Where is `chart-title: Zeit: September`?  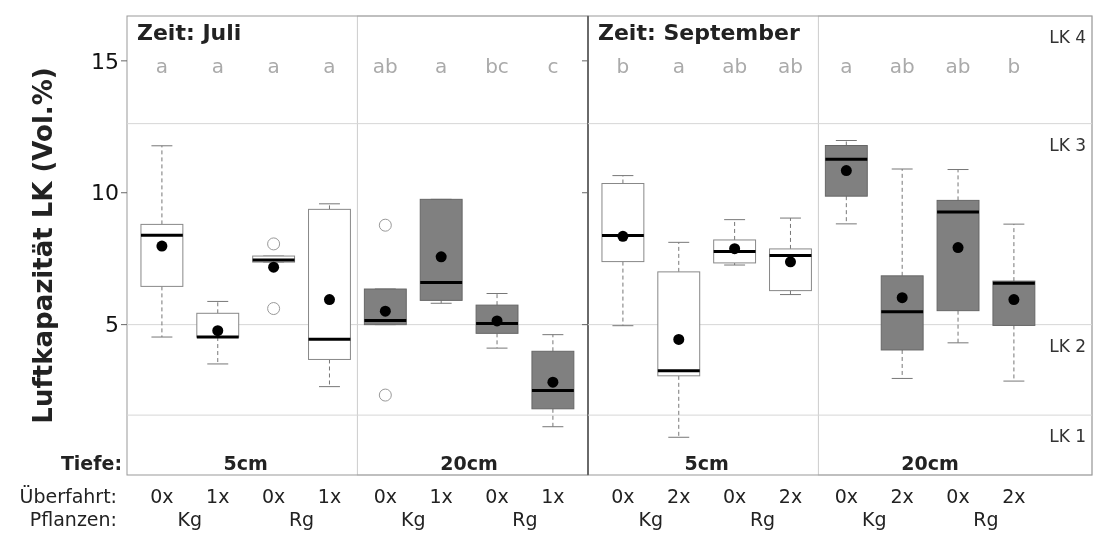 chart-title: Zeit: September is located at coordinates (699, 32).